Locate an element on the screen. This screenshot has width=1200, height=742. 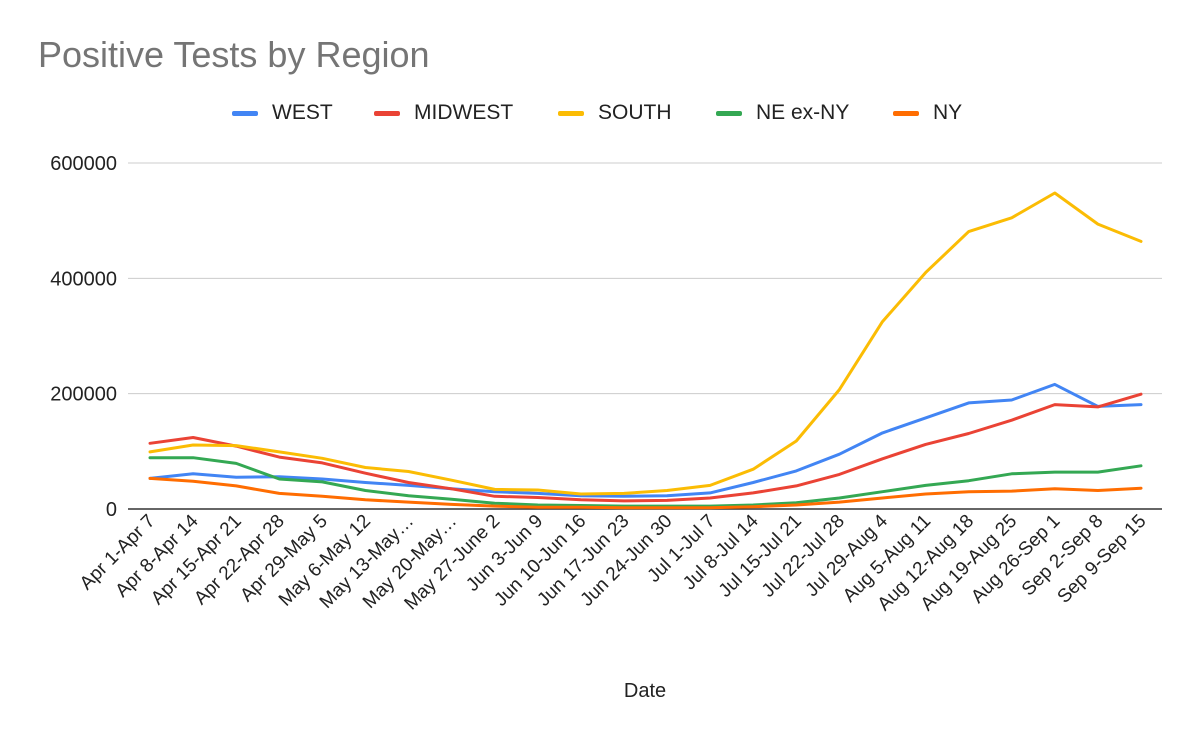
legend-label: MIDWEST is located at coordinates (464, 112).